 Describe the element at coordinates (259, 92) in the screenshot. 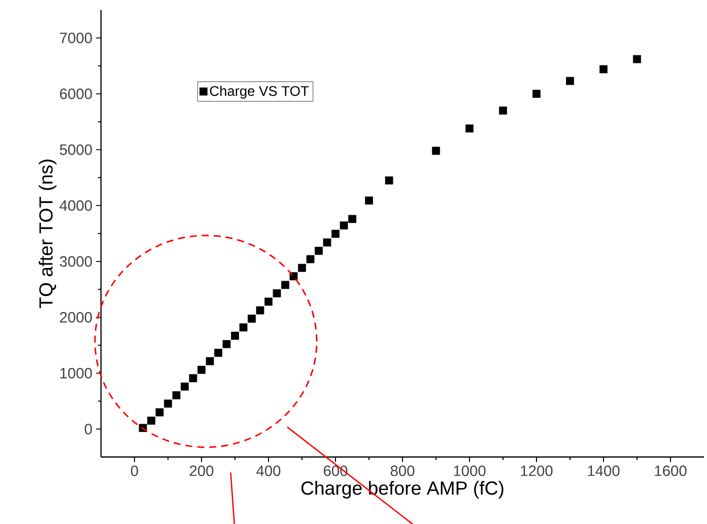

I see `legend-label: Charge VS TOT` at that location.